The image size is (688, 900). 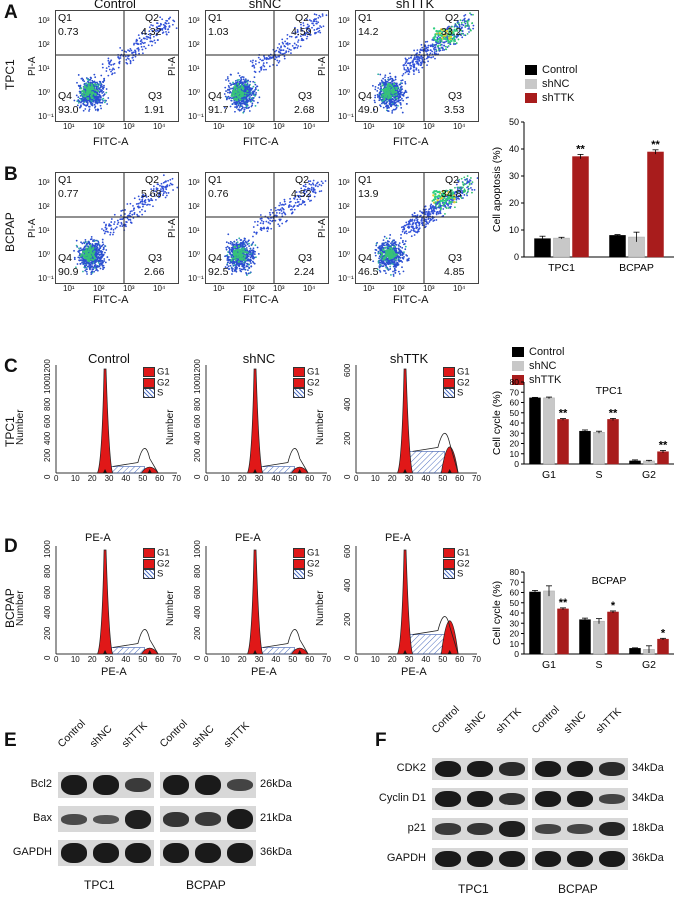 I want to click on y-tick-label: 10³, so click(x=194, y=182).